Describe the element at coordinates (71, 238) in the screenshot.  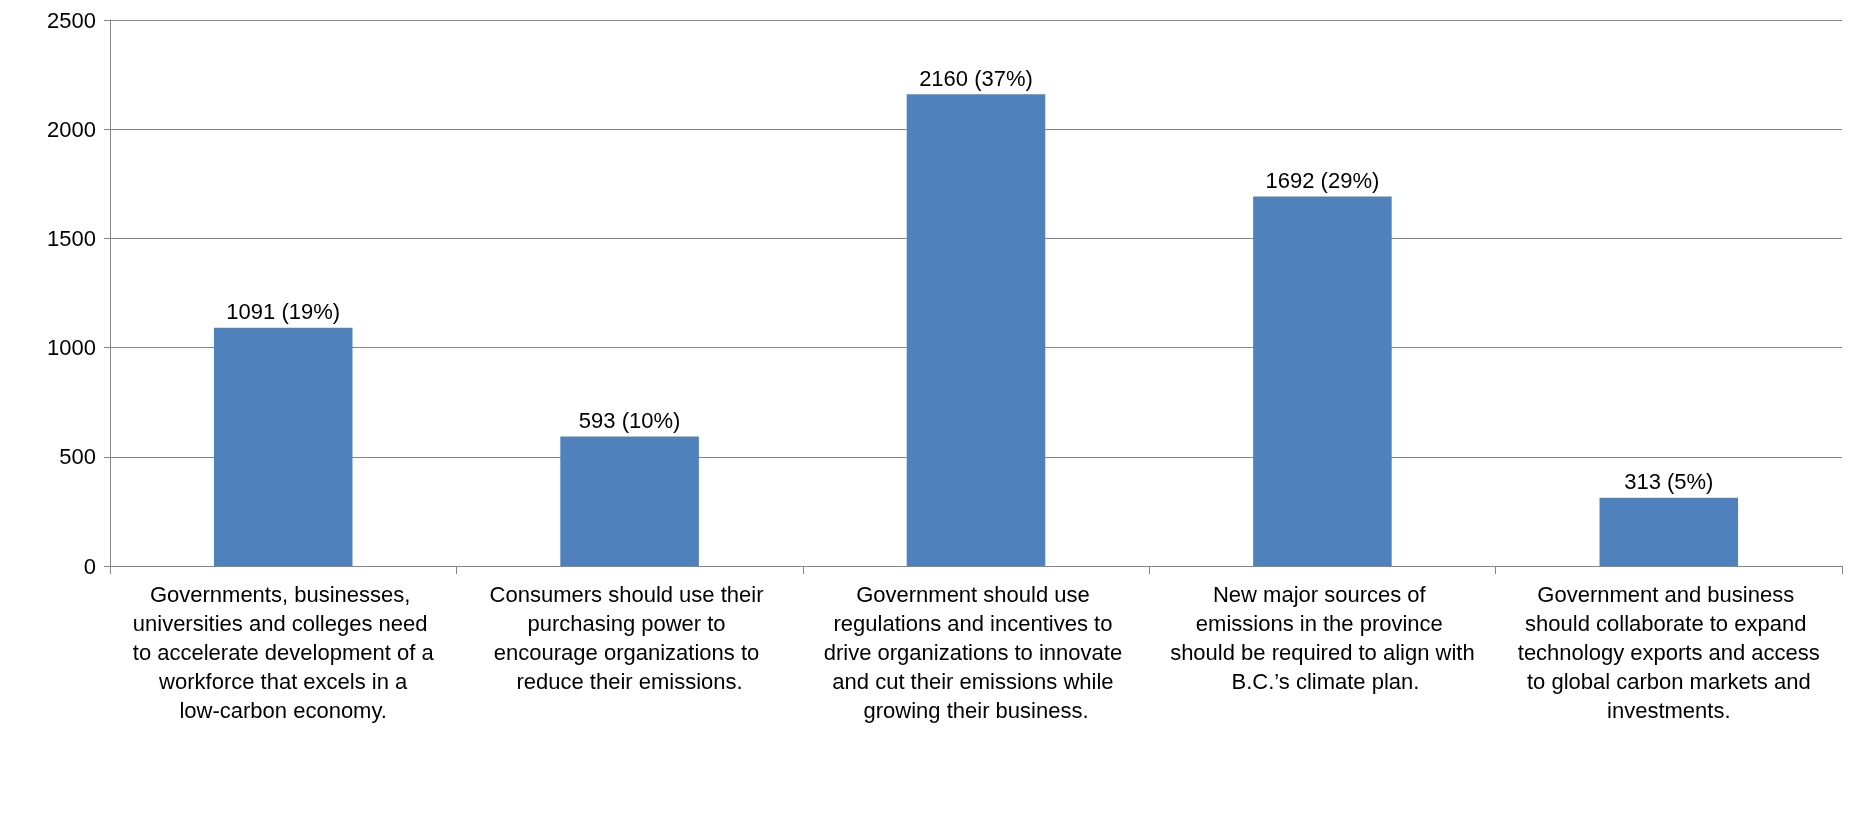
I see `y-tick-label: 1500` at that location.